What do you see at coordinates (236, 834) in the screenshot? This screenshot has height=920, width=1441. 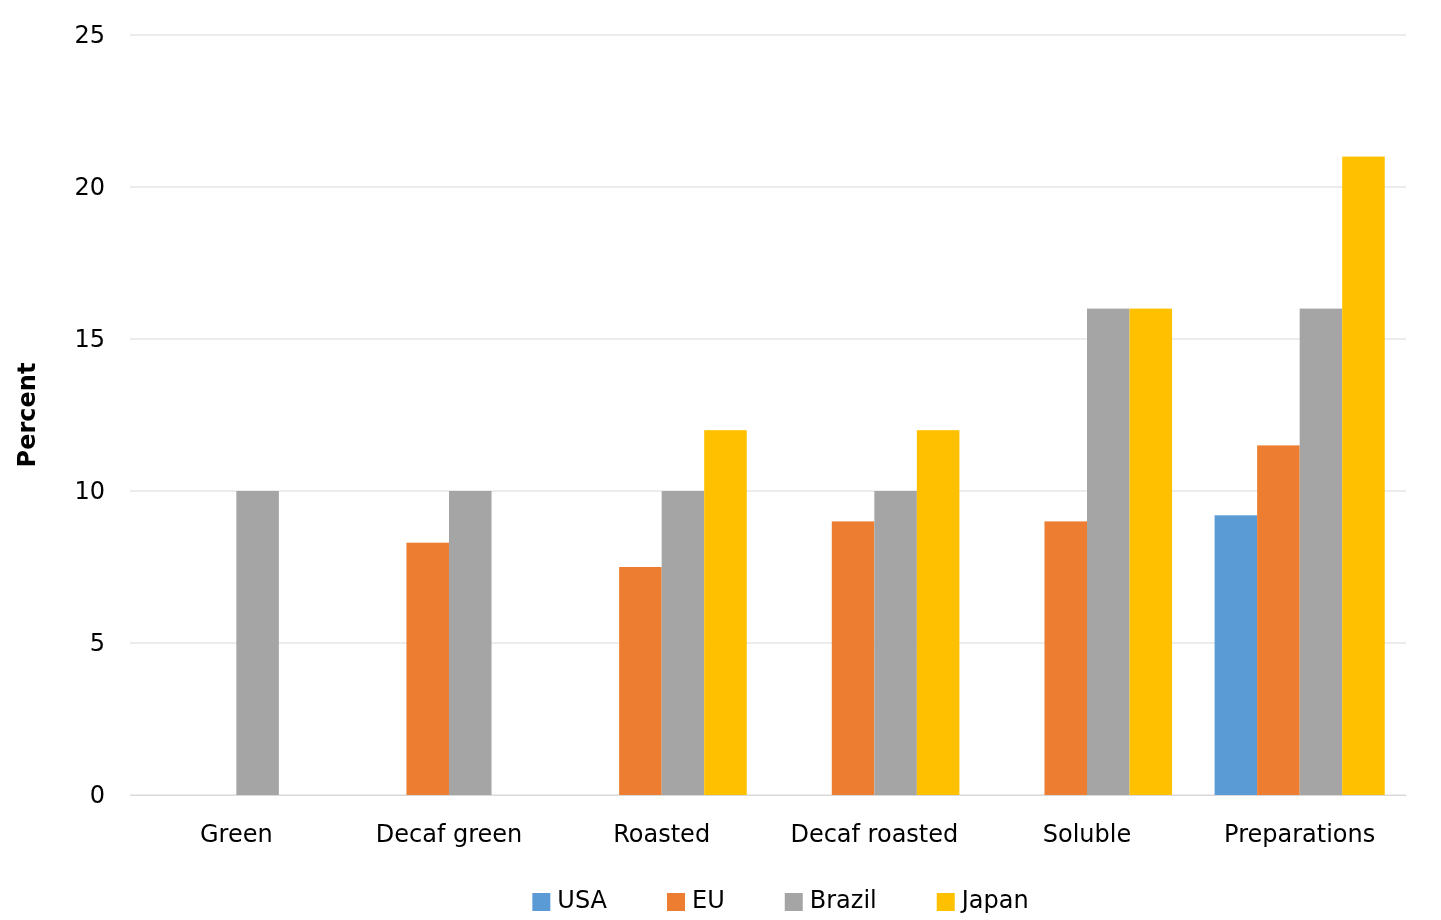 I see `x-tick-label: Green` at bounding box center [236, 834].